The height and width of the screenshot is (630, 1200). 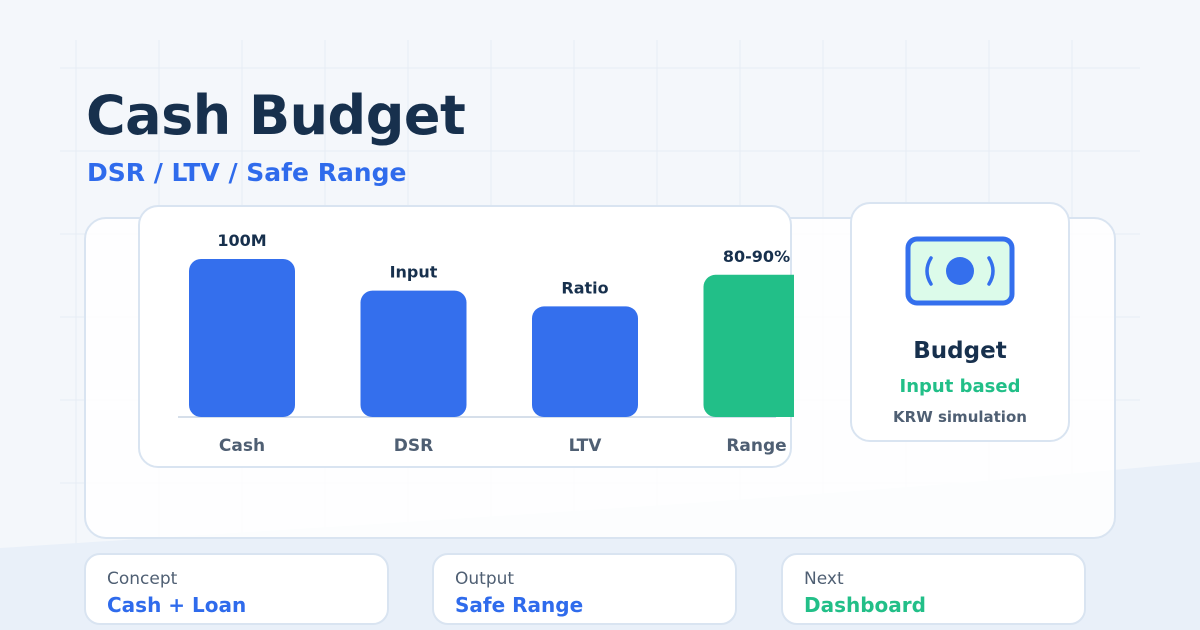 What do you see at coordinates (236, 589) in the screenshot?
I see `info-card-concept: Concept Cash + Loan` at bounding box center [236, 589].